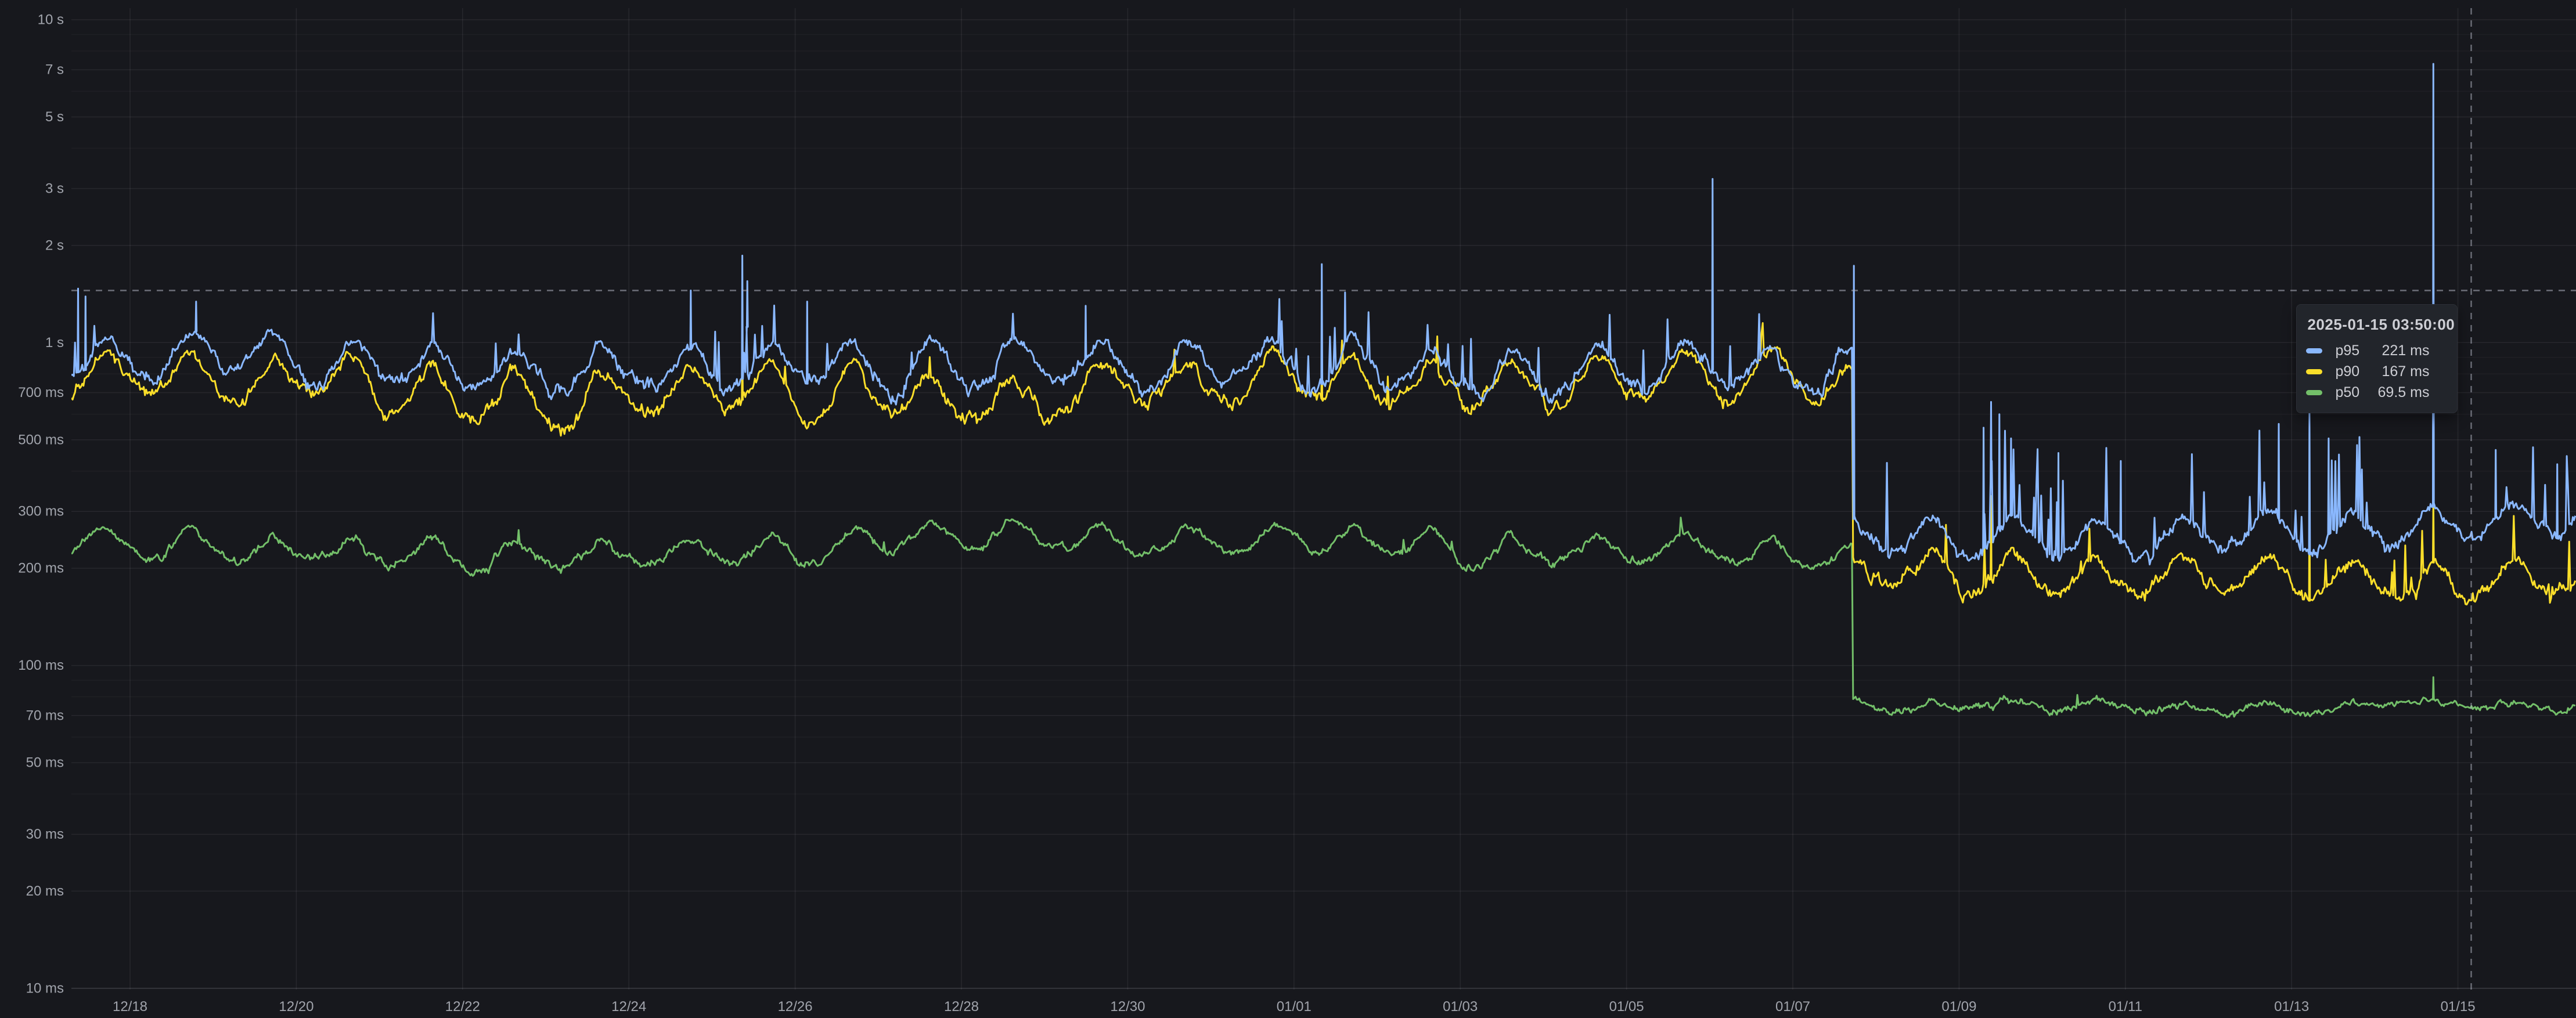 The image size is (2576, 1018). What do you see at coordinates (54, 343) in the screenshot?
I see `y-axis-tick-label: 1 s` at bounding box center [54, 343].